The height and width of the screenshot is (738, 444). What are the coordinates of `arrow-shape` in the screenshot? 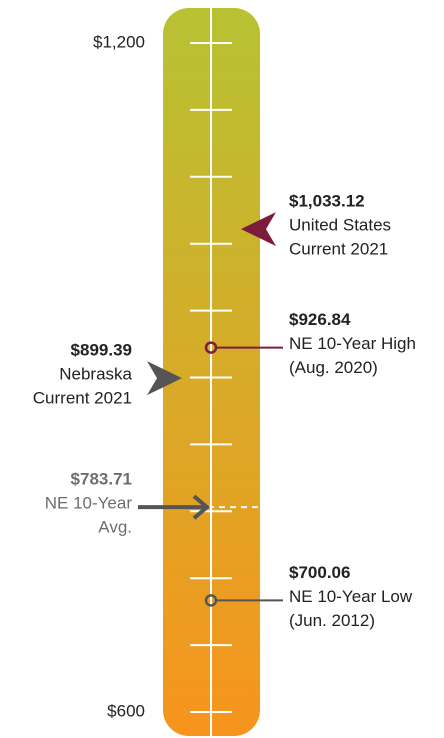 It's located at (174, 507).